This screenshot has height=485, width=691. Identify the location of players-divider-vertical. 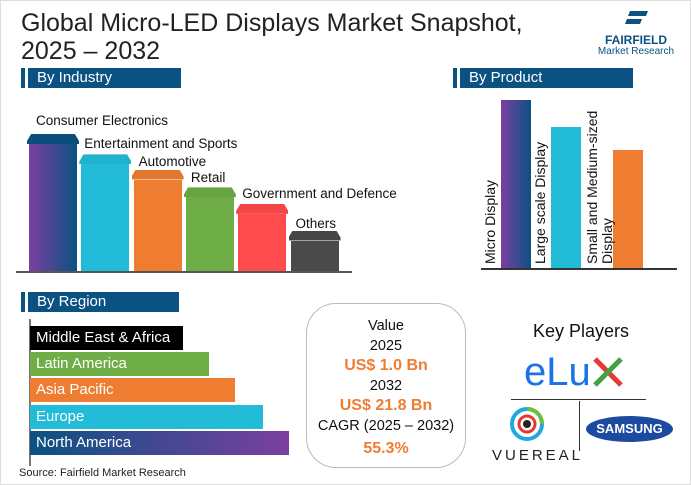
(579, 426).